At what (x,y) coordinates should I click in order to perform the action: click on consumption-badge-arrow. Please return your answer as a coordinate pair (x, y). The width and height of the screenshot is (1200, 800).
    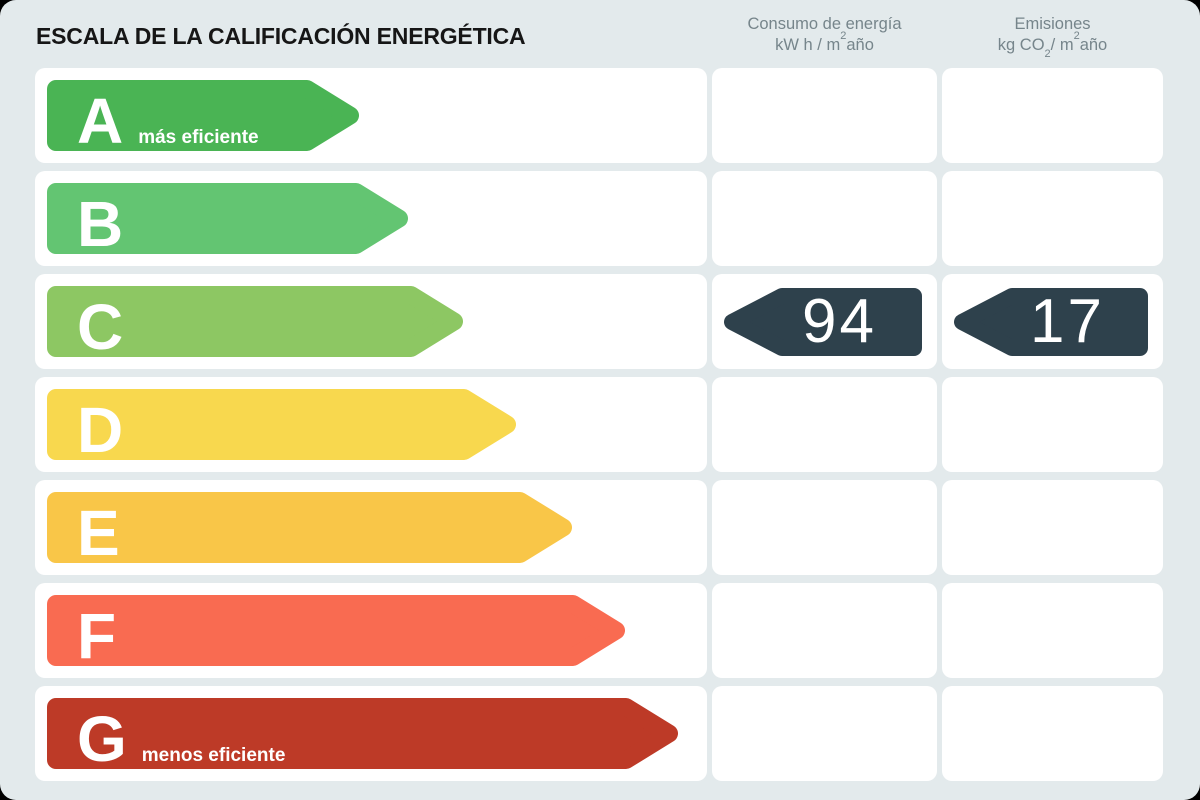
    Looking at the image, I should click on (823, 322).